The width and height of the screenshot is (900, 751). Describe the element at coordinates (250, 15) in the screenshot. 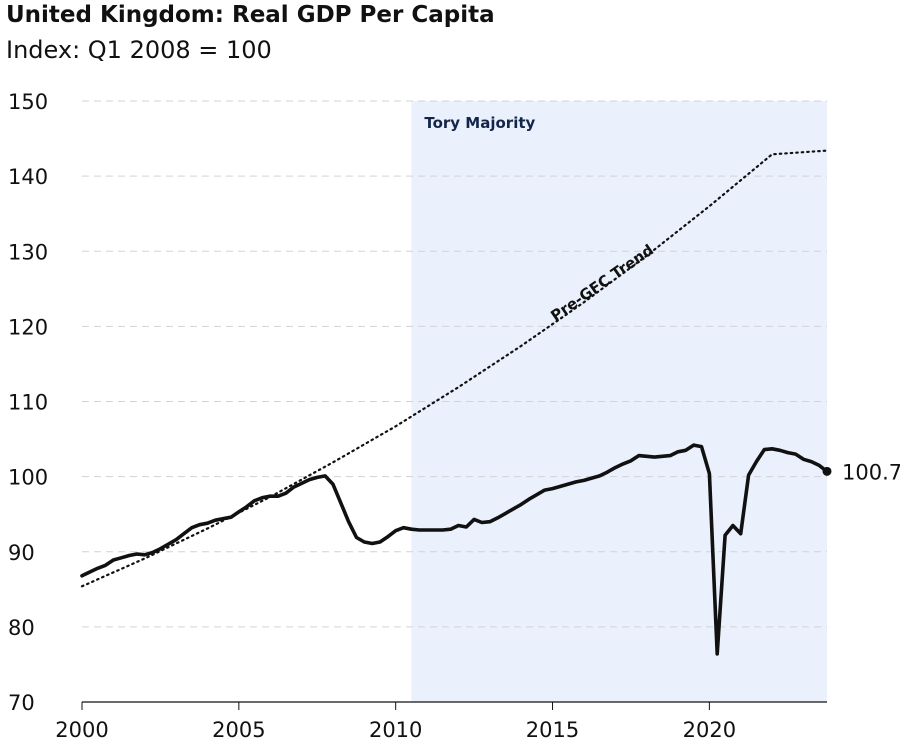

I see `chart-title: United Kingdom: Real GDP Per Capita` at that location.